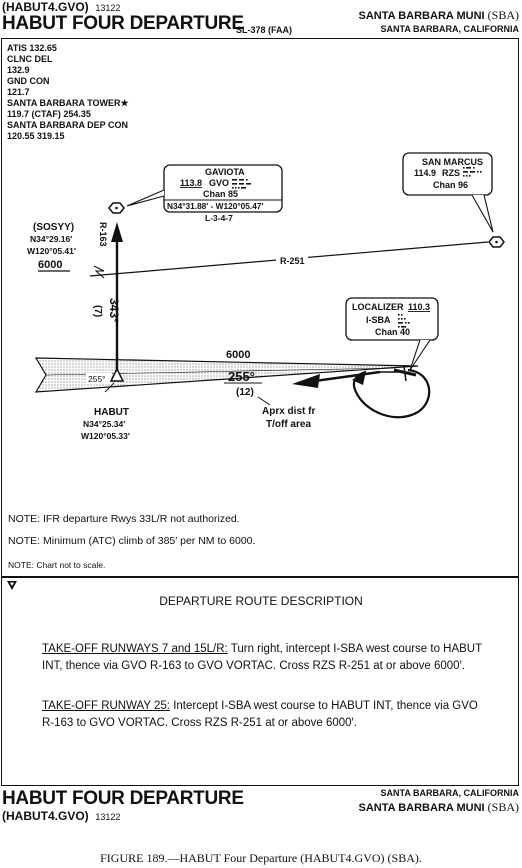 Image resolution: width=522 pixels, height=868 pixels. I want to click on tower-star-icon: ★, so click(124, 103).